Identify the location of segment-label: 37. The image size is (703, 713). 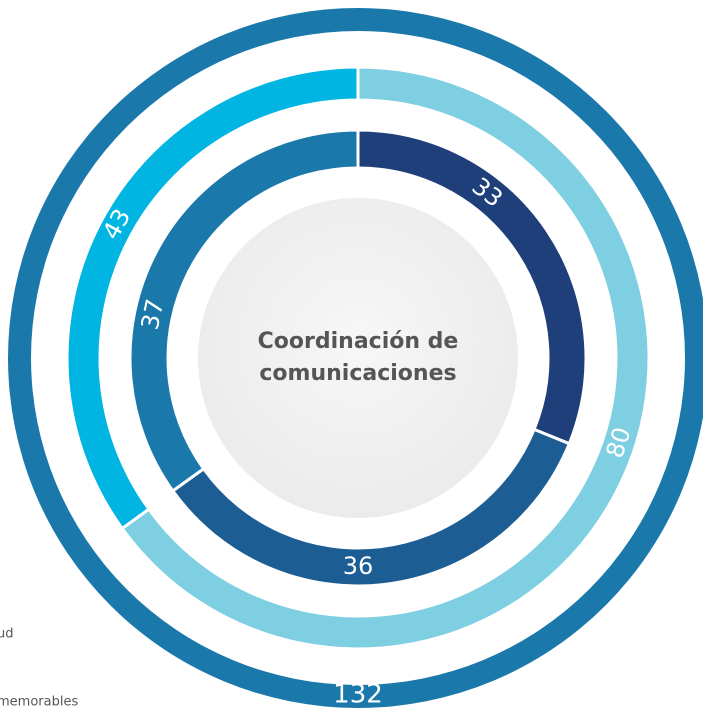
(153, 314).